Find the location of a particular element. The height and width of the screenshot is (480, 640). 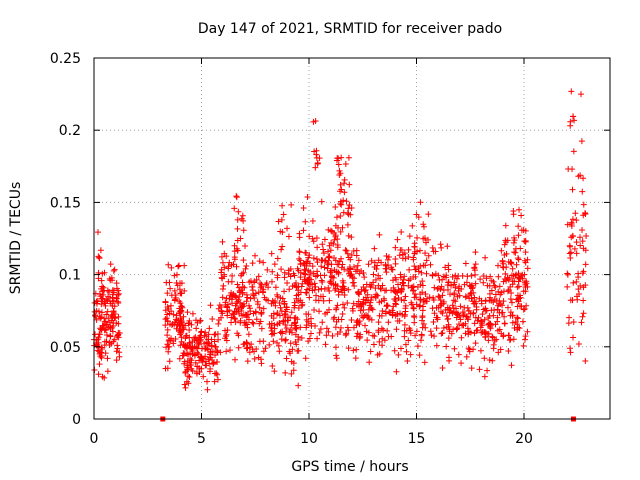

x-tick-label: 0 is located at coordinates (94, 439).